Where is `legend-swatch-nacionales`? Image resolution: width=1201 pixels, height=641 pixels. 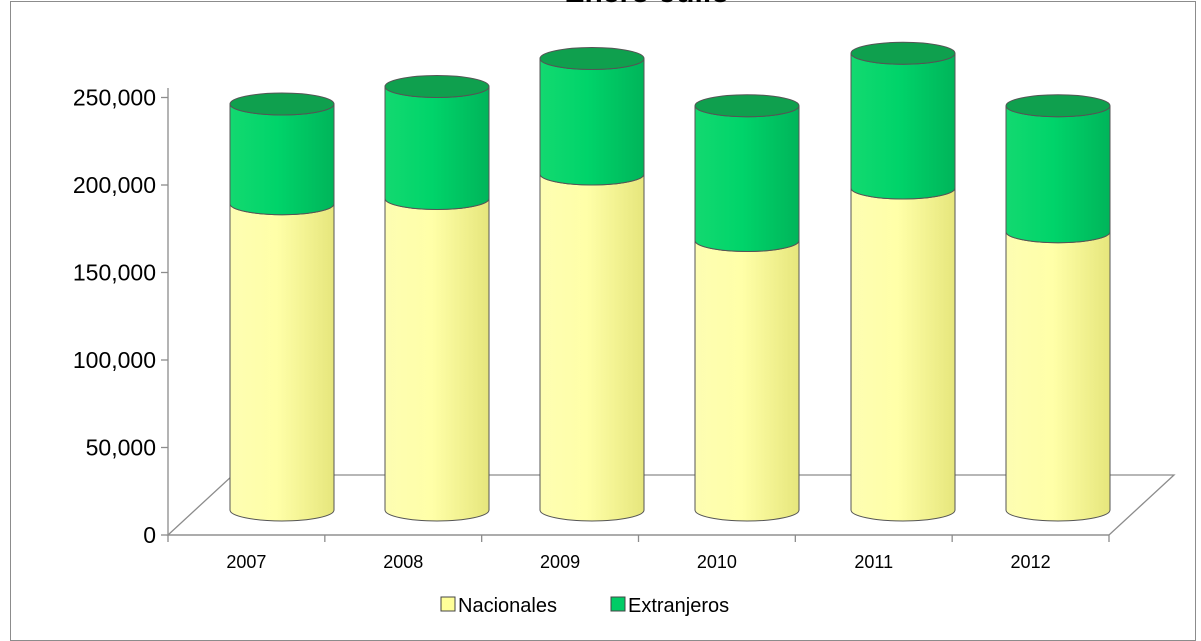
legend-swatch-nacionales is located at coordinates (448, 604).